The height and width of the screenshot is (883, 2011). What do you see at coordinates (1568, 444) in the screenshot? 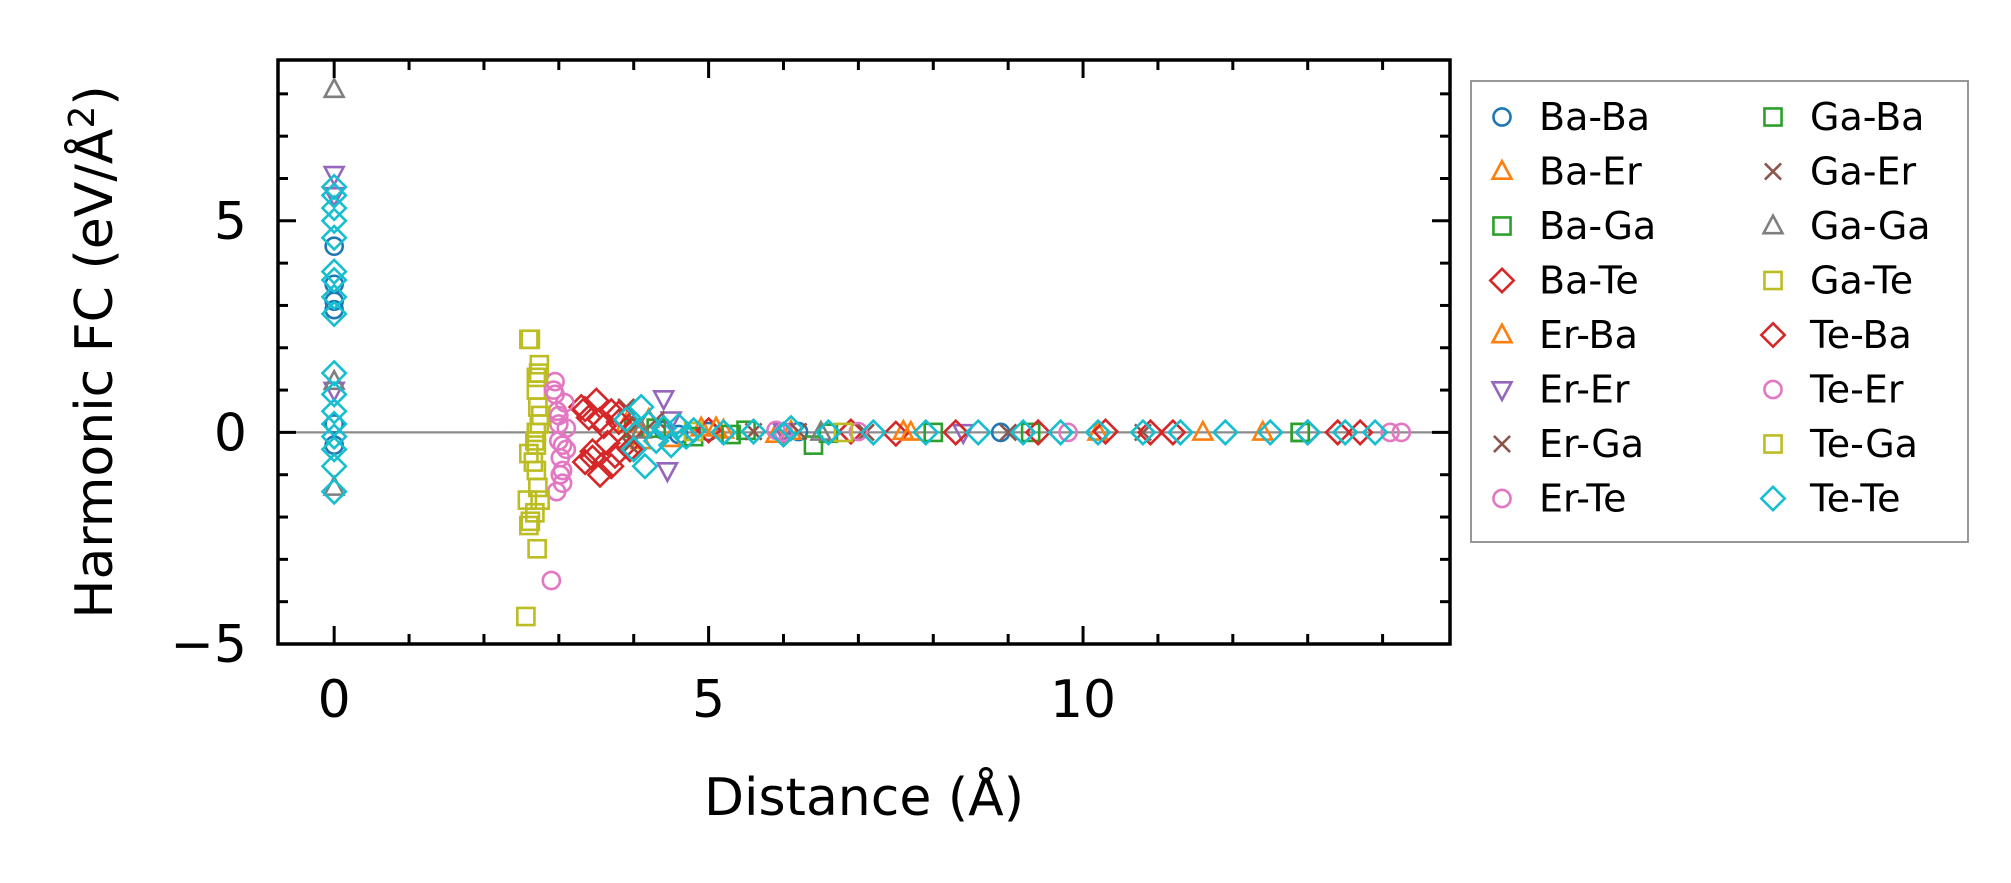
I see `legend-item-er-ga: Er-Ga` at bounding box center [1568, 444].